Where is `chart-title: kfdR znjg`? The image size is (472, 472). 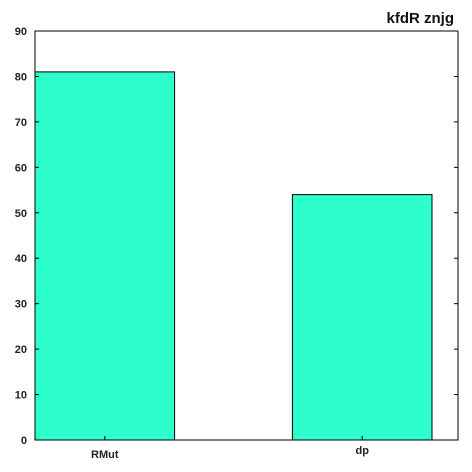 chart-title: kfdR znjg is located at coordinates (421, 18).